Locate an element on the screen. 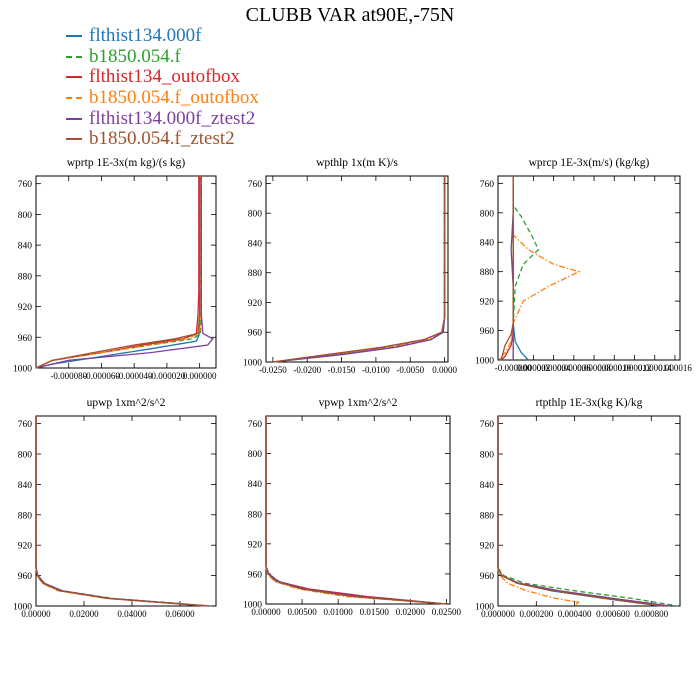 This screenshot has width=700, height=700. x-tick-label: 0.000012 is located at coordinates (635, 368).